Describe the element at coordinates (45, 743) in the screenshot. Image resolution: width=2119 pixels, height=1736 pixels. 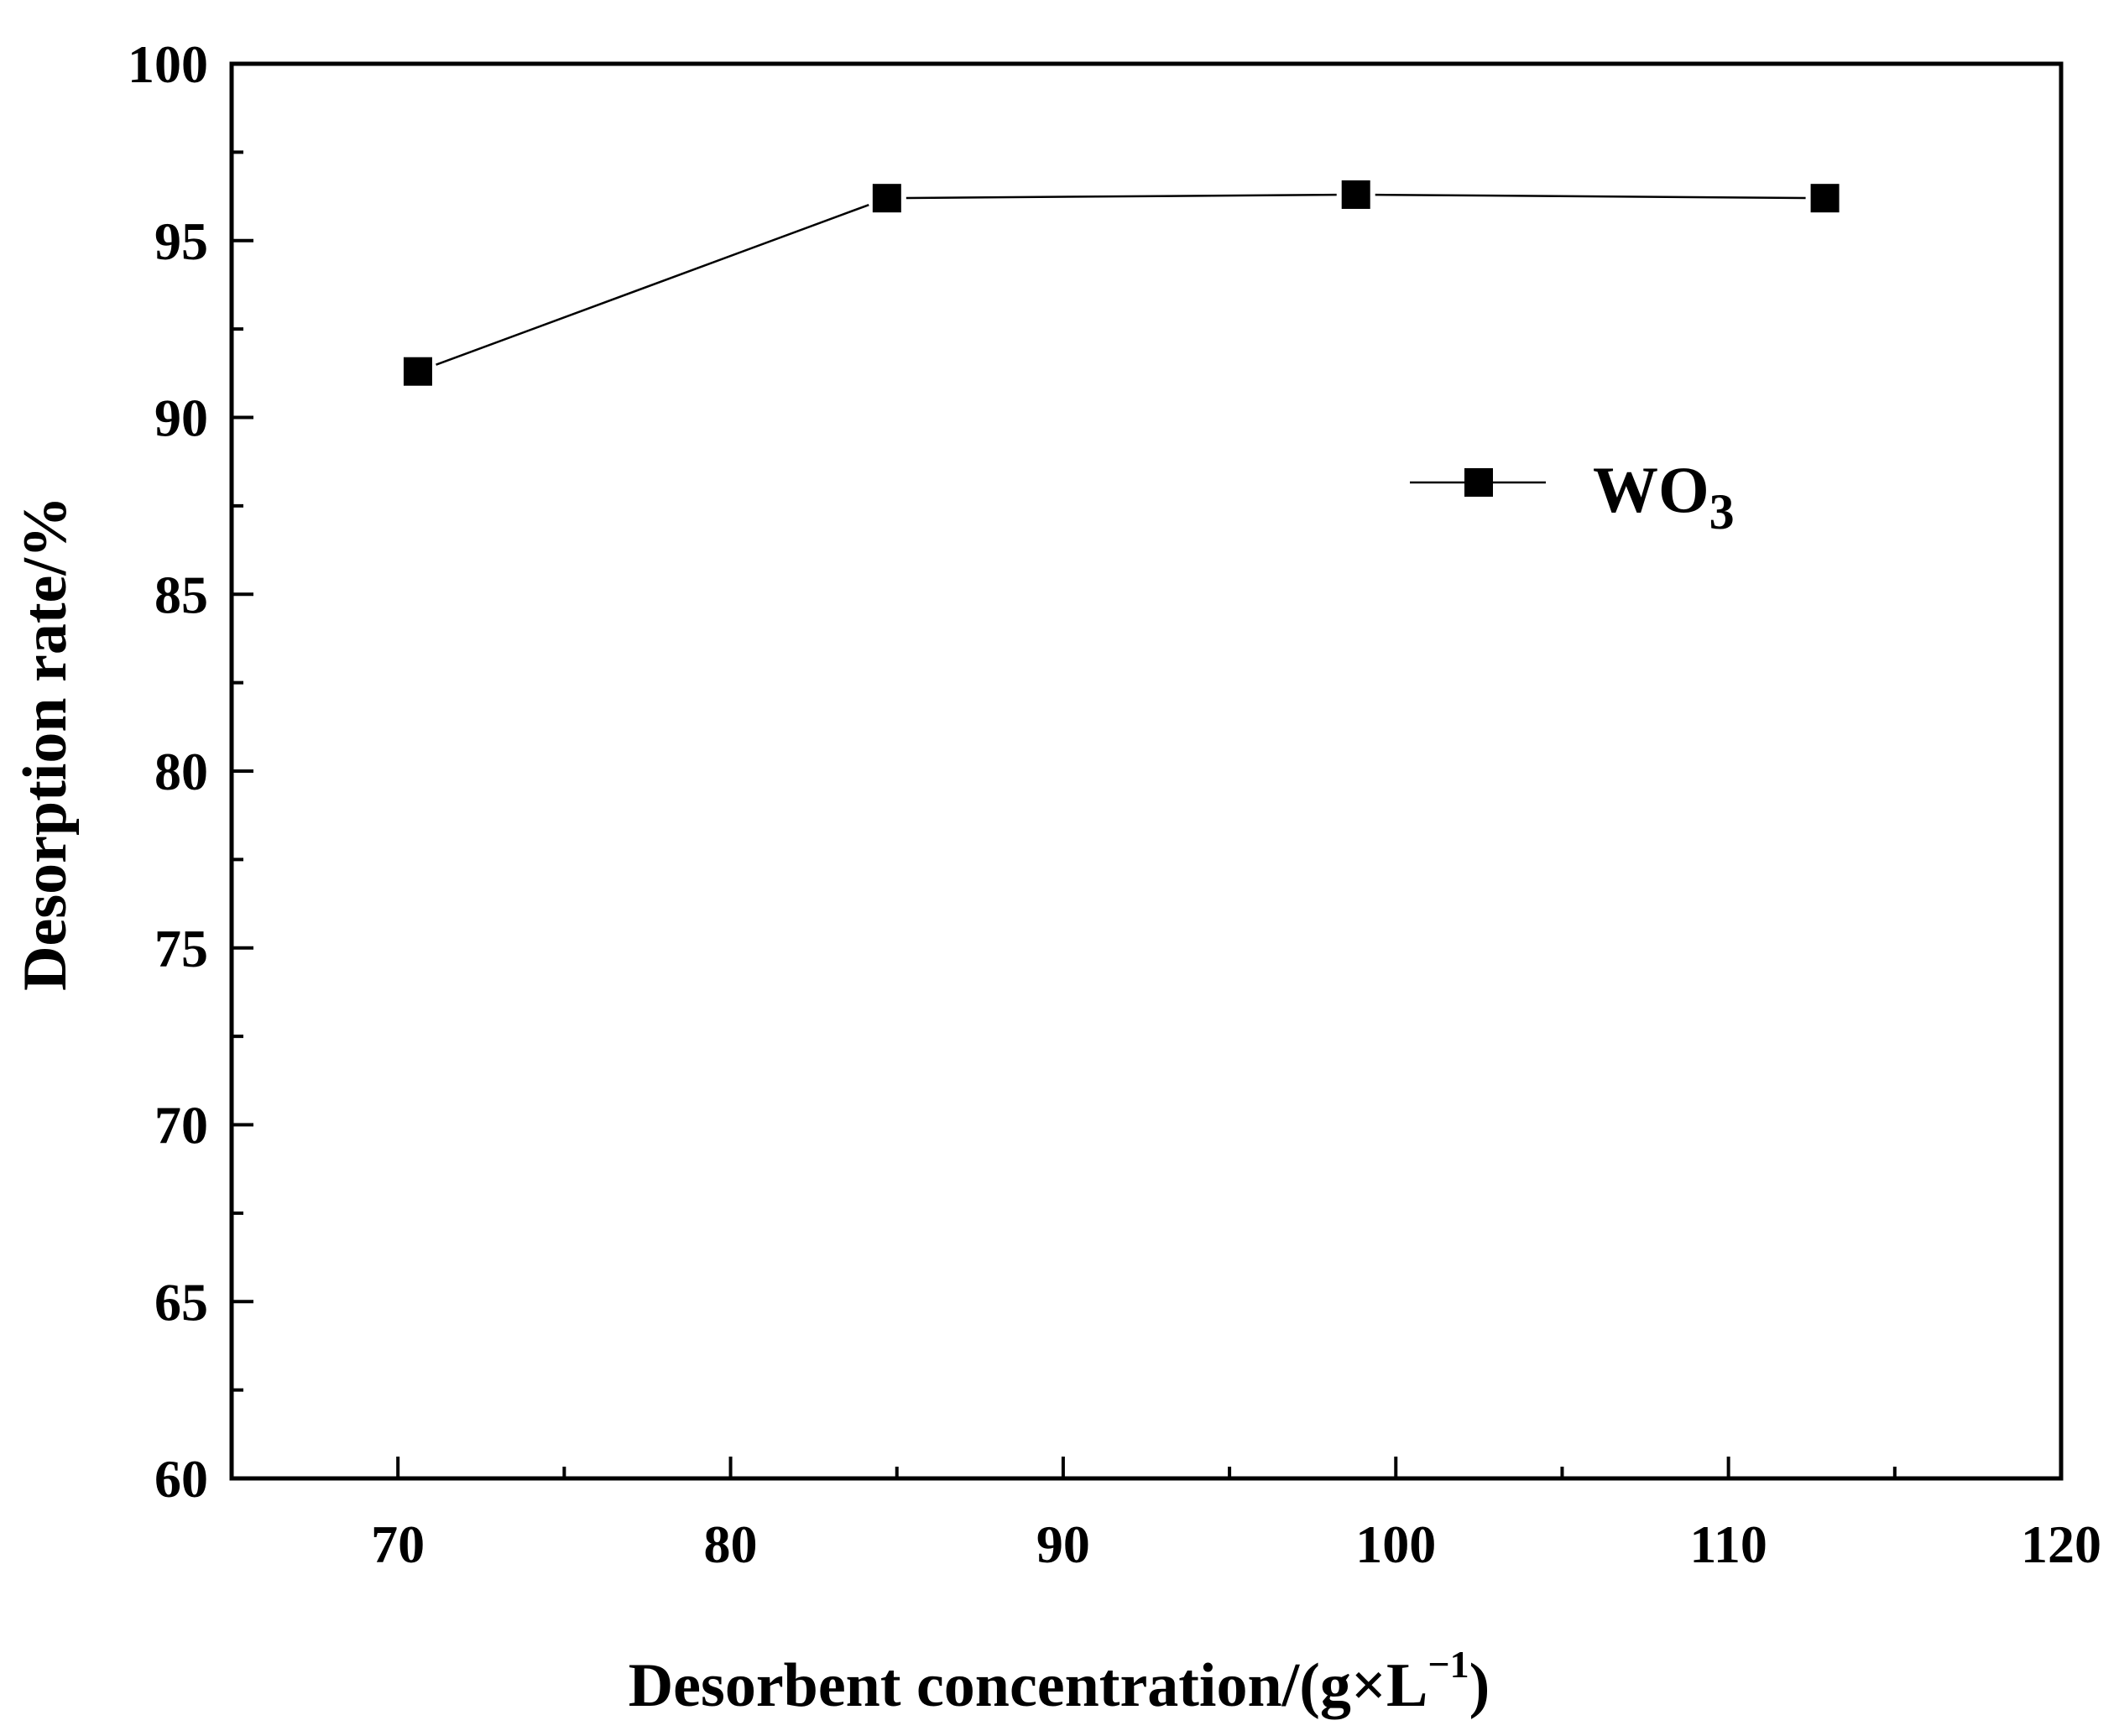
I see `y-axis-title: Desorption rate/%` at that location.